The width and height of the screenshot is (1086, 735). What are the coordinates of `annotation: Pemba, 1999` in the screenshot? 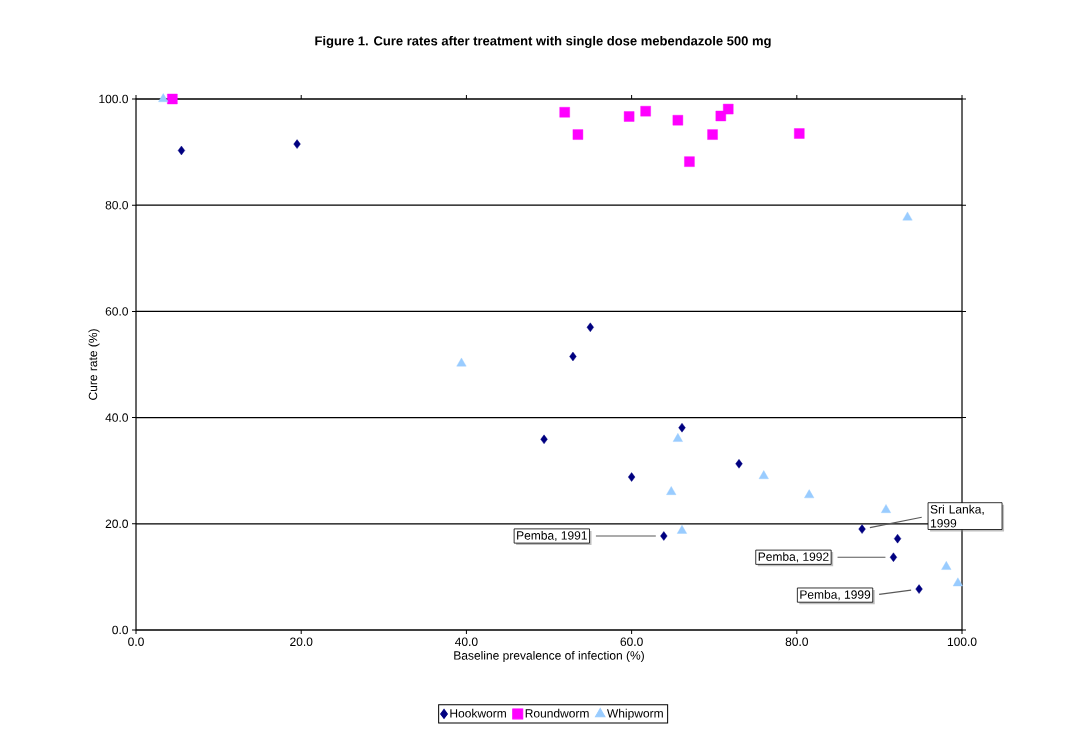 It's located at (835, 595).